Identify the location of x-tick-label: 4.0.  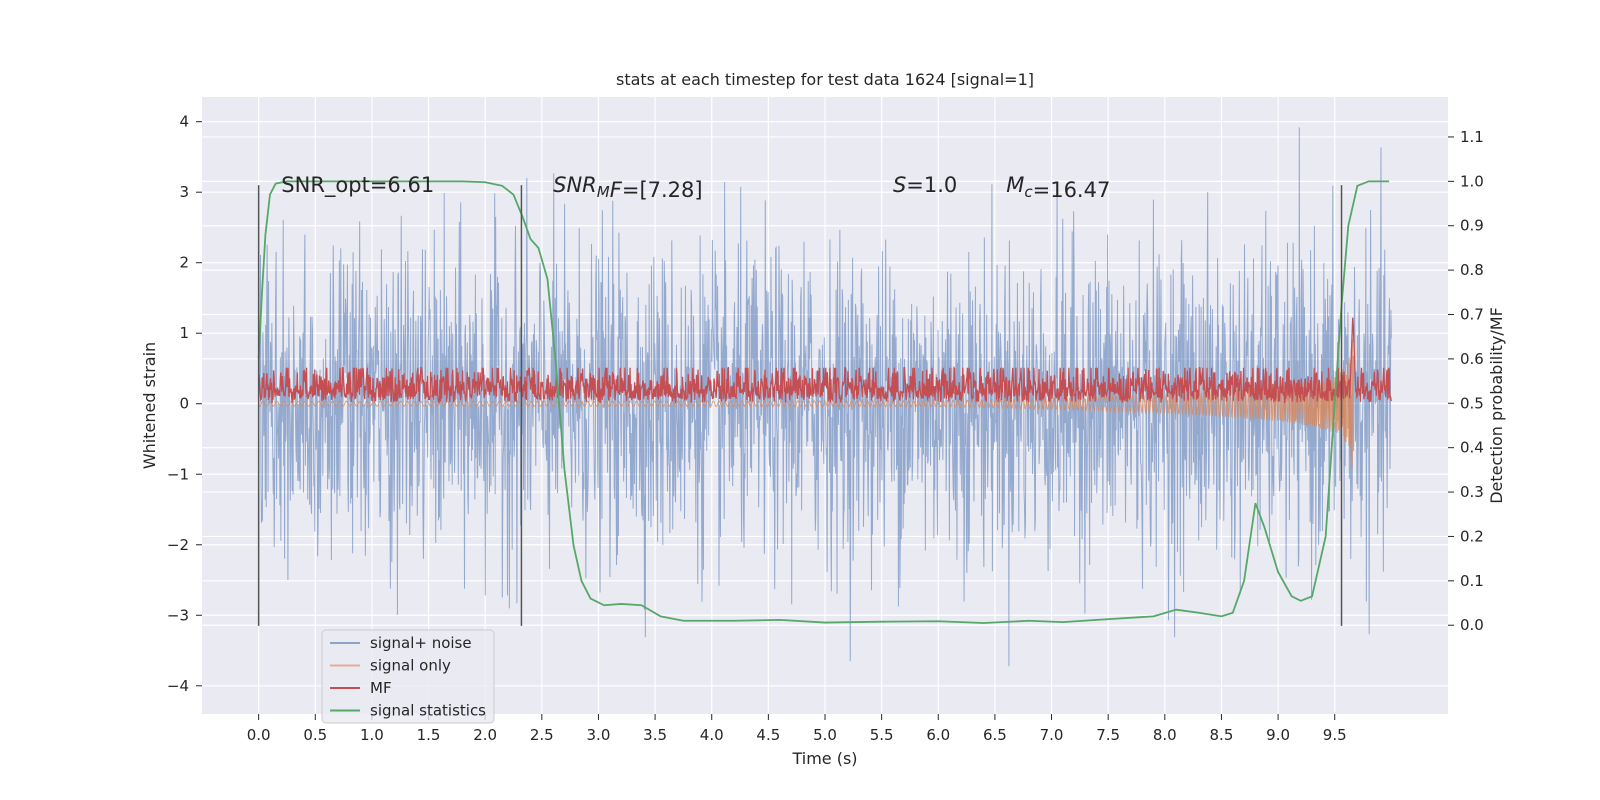
(712, 735).